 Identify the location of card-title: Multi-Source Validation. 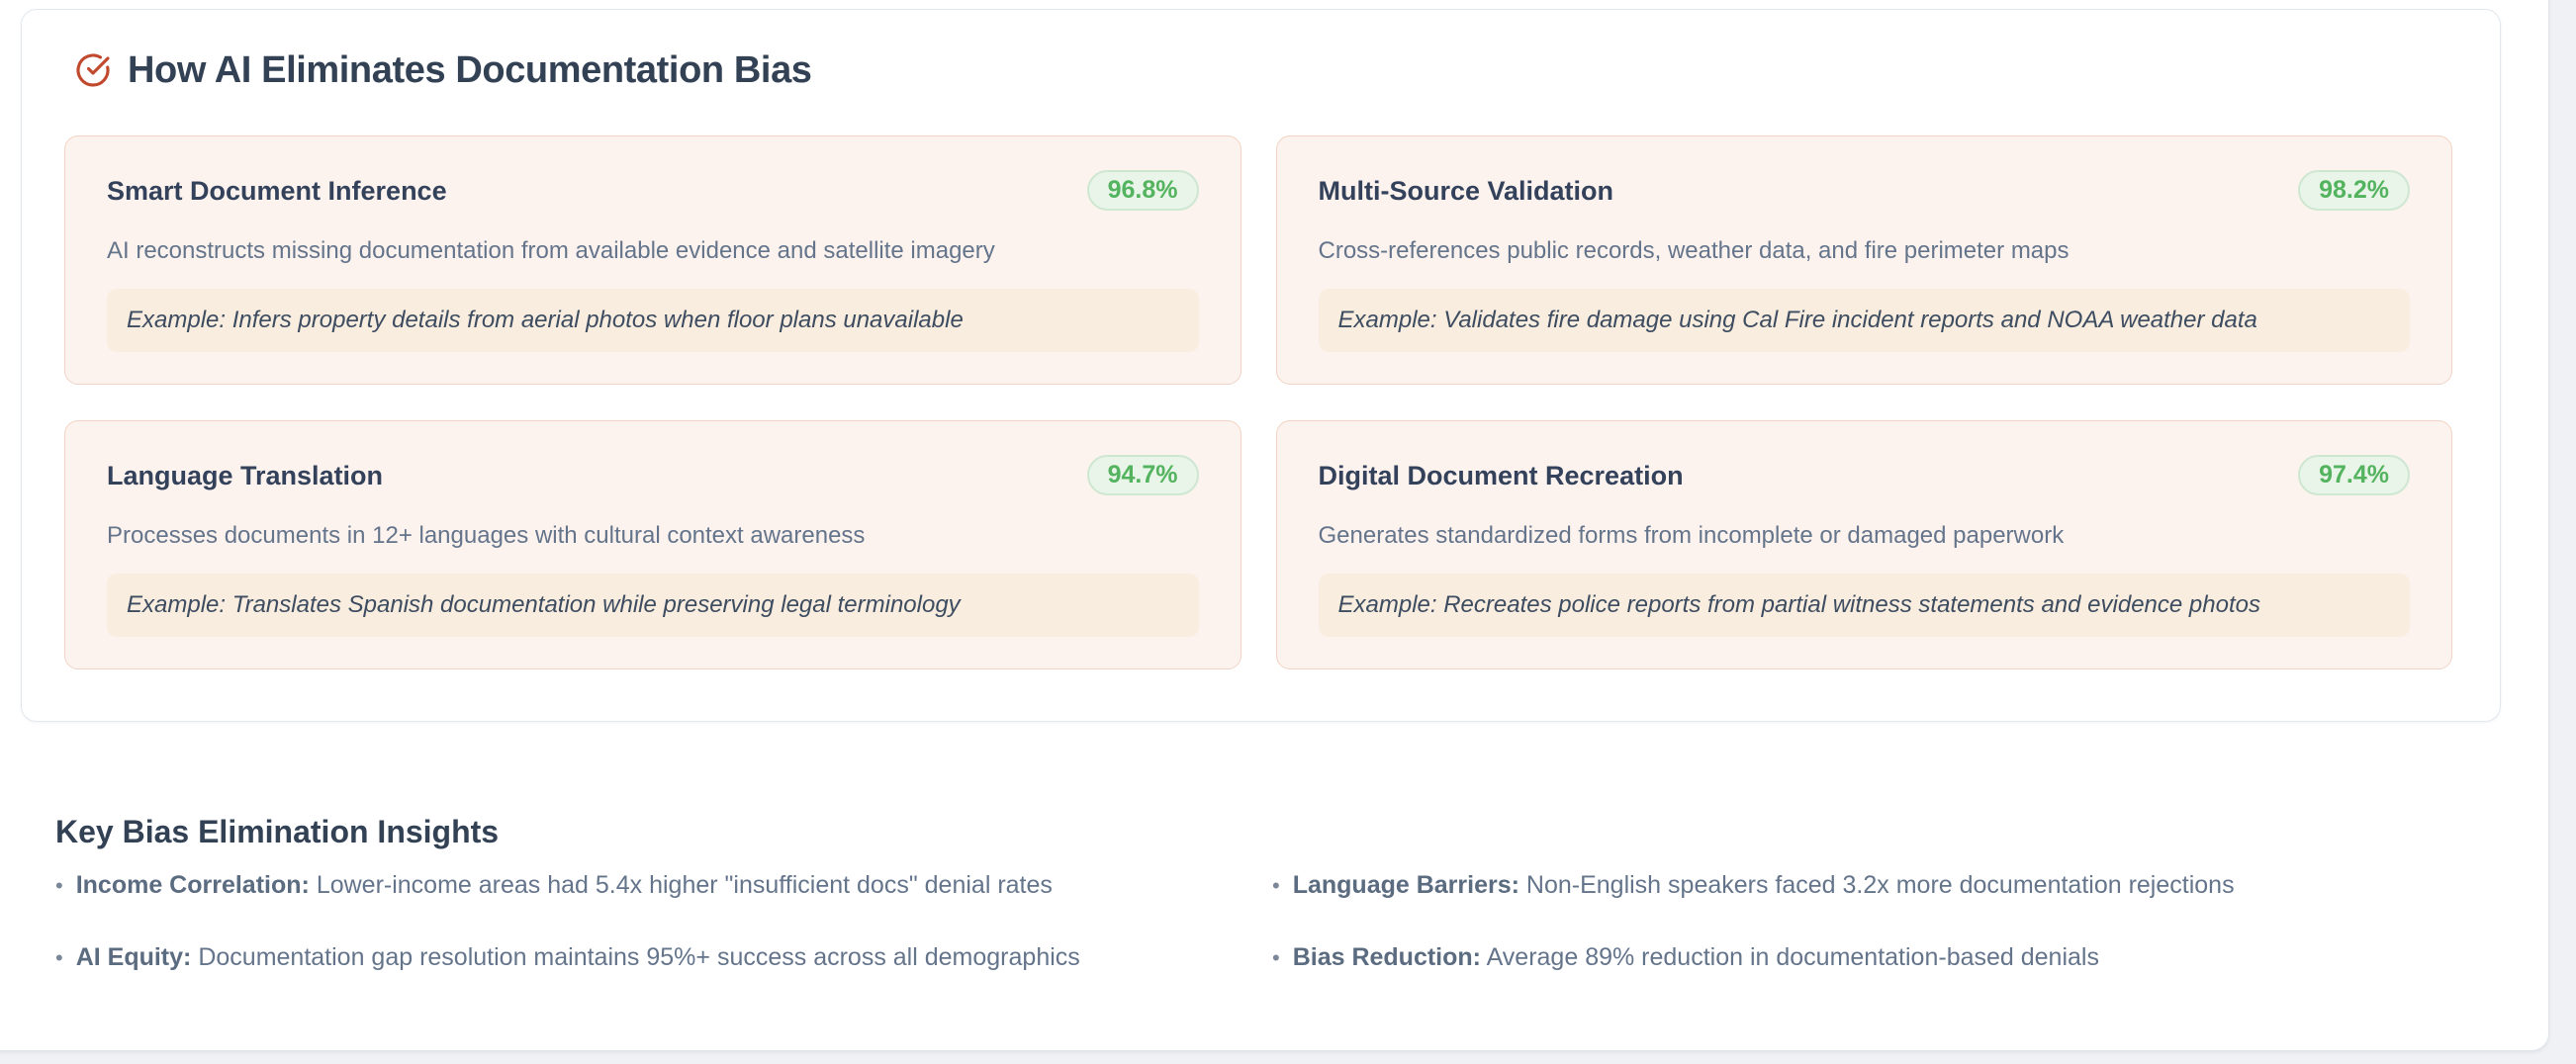
(1466, 190).